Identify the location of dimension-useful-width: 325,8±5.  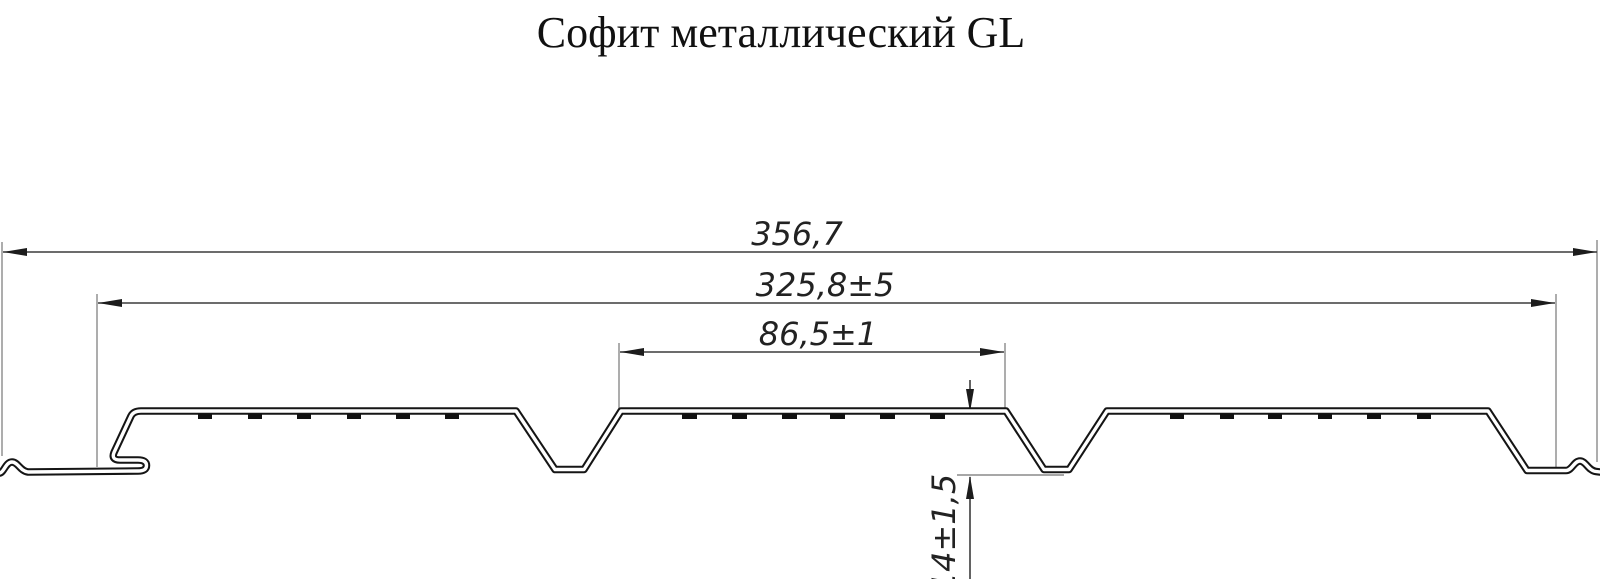
(826, 286).